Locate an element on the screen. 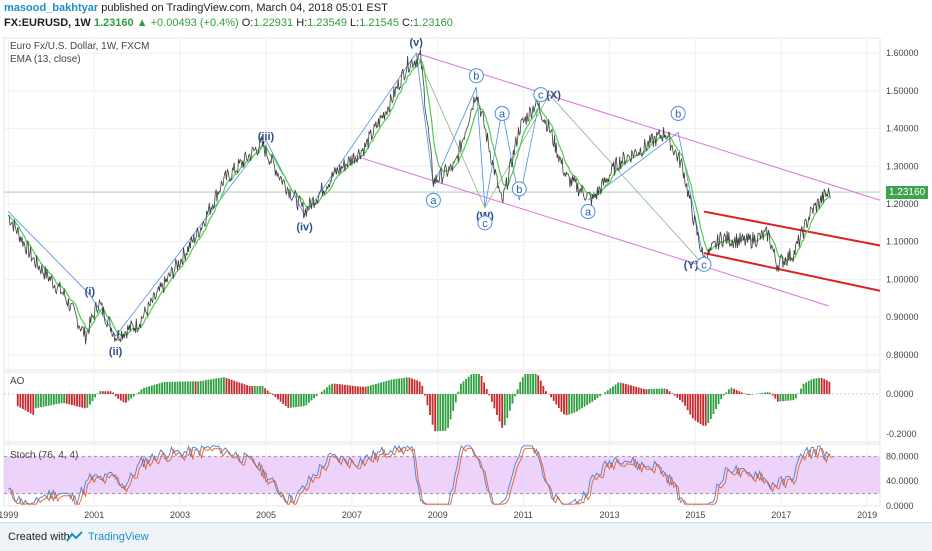 This screenshot has width=932, height=551. symbol-label: FX:EURUSD, 1W is located at coordinates (47, 23).